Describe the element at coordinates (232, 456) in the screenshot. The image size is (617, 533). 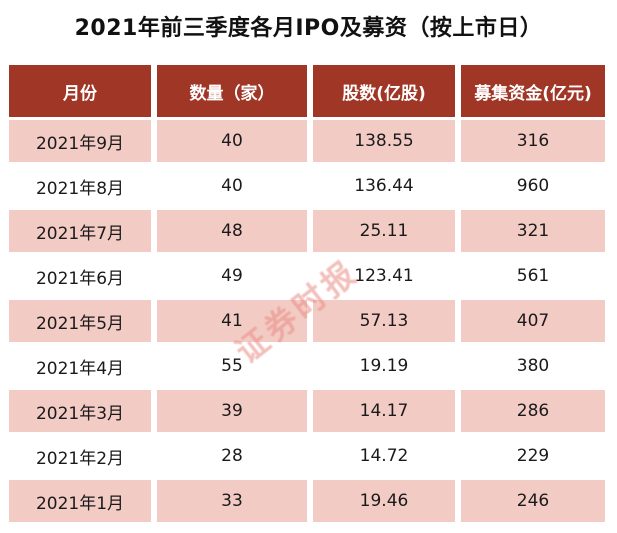
I see `table-cell: 28` at that location.